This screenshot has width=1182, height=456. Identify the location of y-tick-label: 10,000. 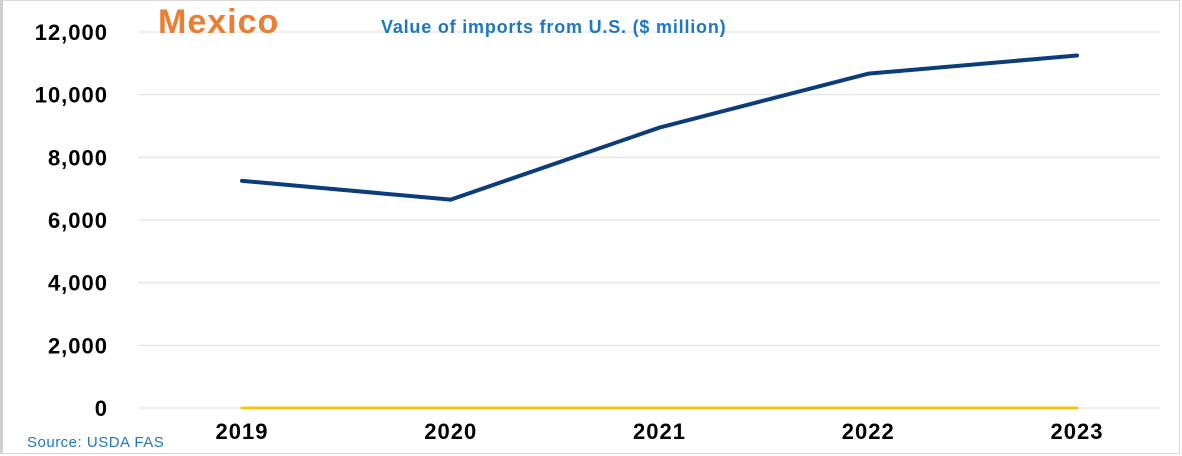
(71, 95).